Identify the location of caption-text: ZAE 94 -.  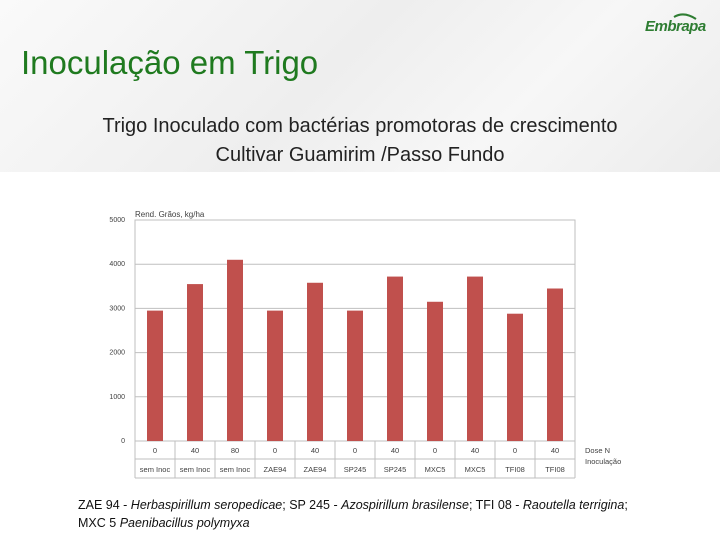
(104, 505).